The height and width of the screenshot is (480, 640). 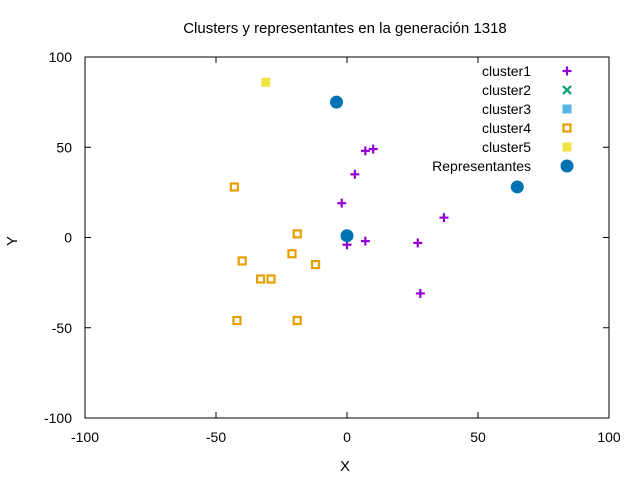 I want to click on legend-label-cluster4: cluster4, so click(x=506, y=128).